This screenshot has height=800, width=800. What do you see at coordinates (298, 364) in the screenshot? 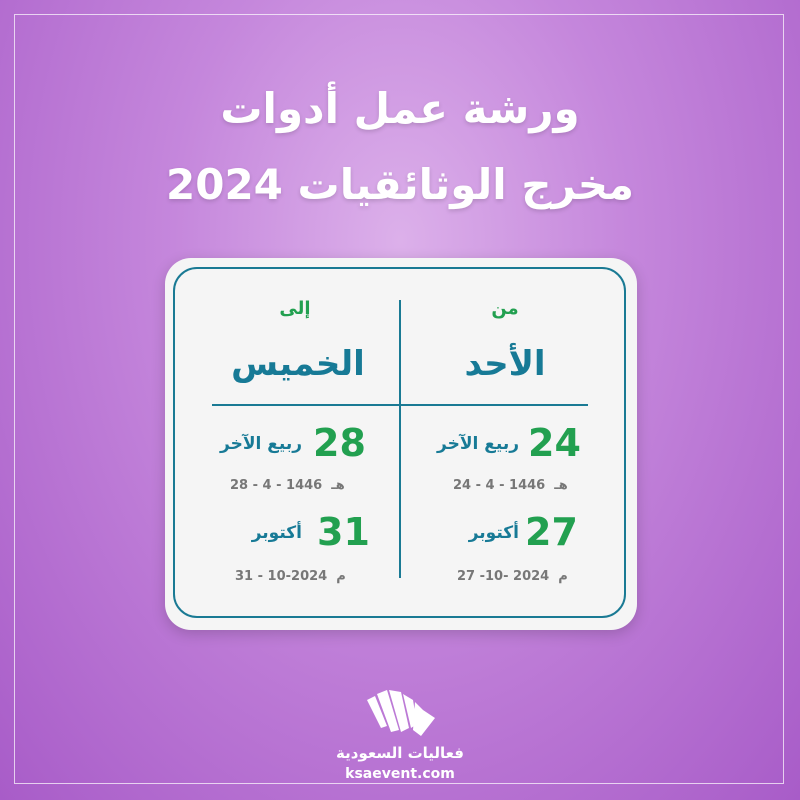
I see `to-day: الخميس` at bounding box center [298, 364].